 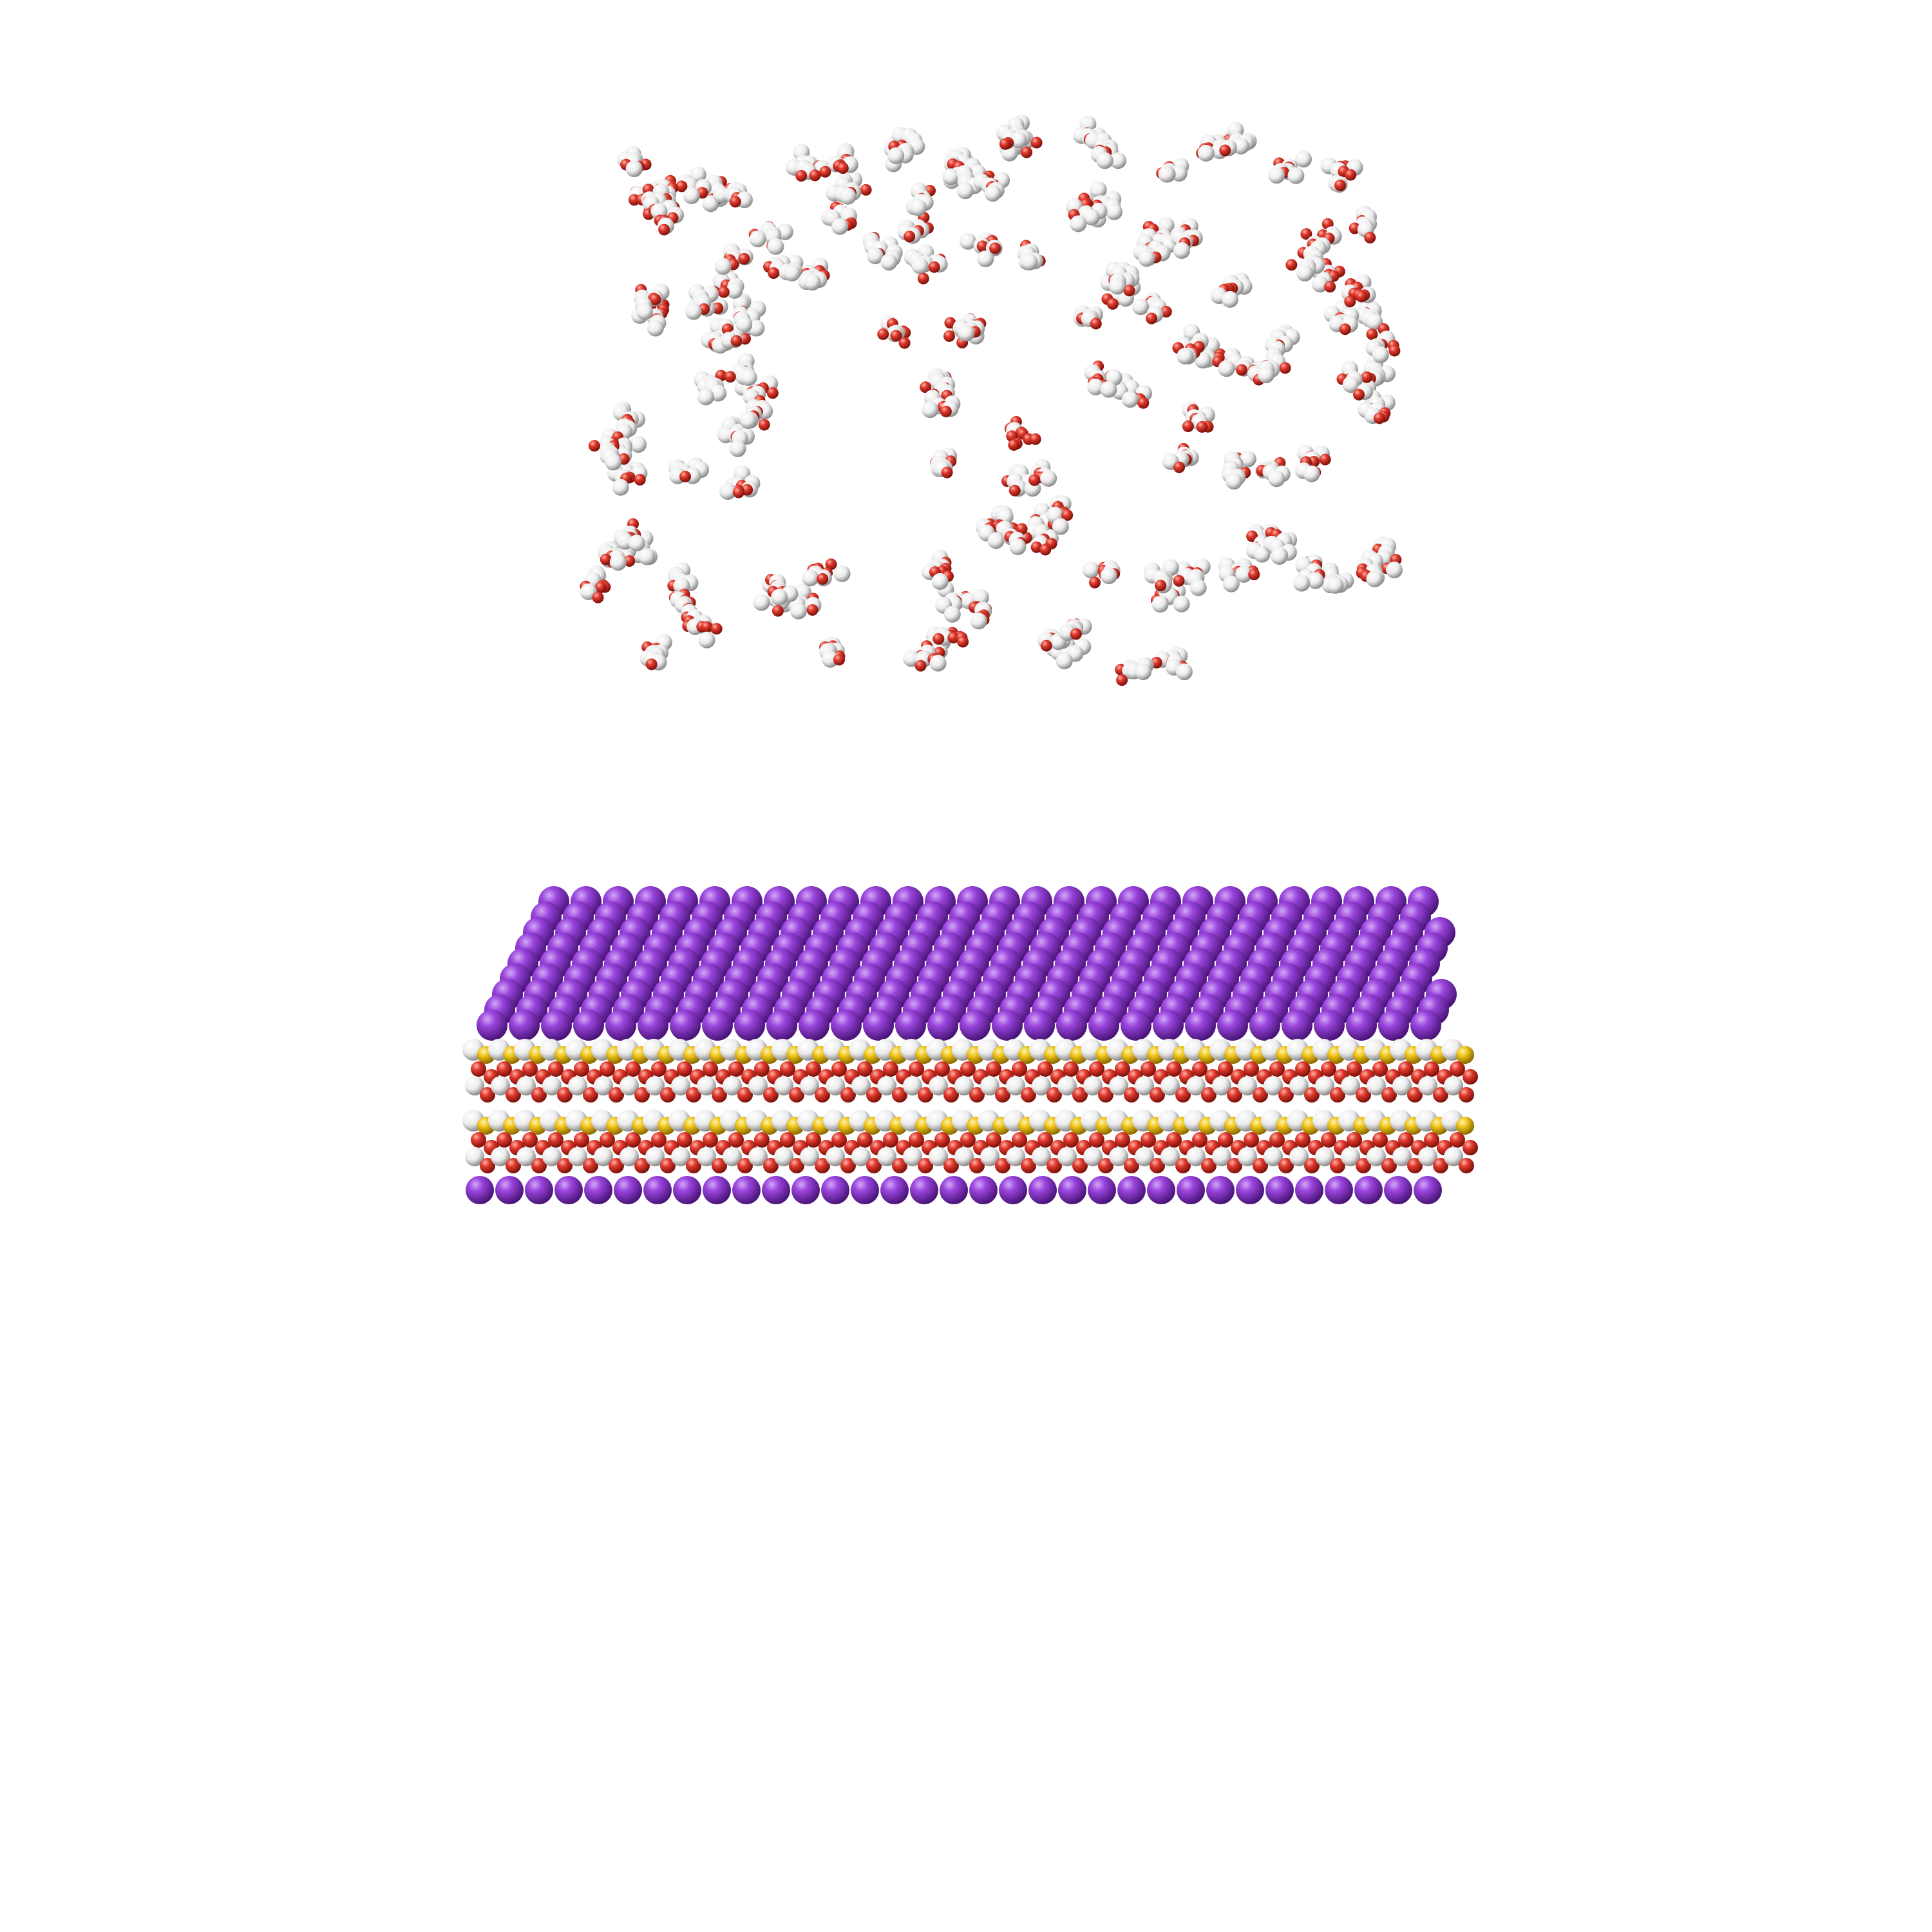 I want to click on solvent-molecule-cloud, so click(x=991, y=400).